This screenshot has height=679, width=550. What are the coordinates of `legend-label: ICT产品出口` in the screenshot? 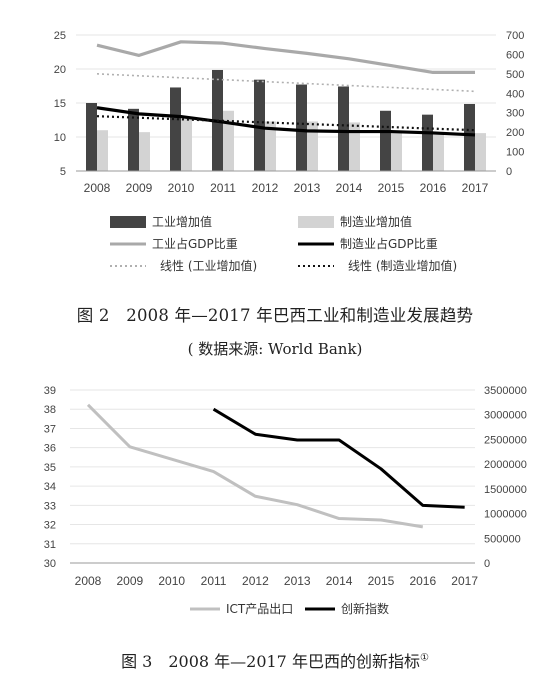 It's located at (259, 609).